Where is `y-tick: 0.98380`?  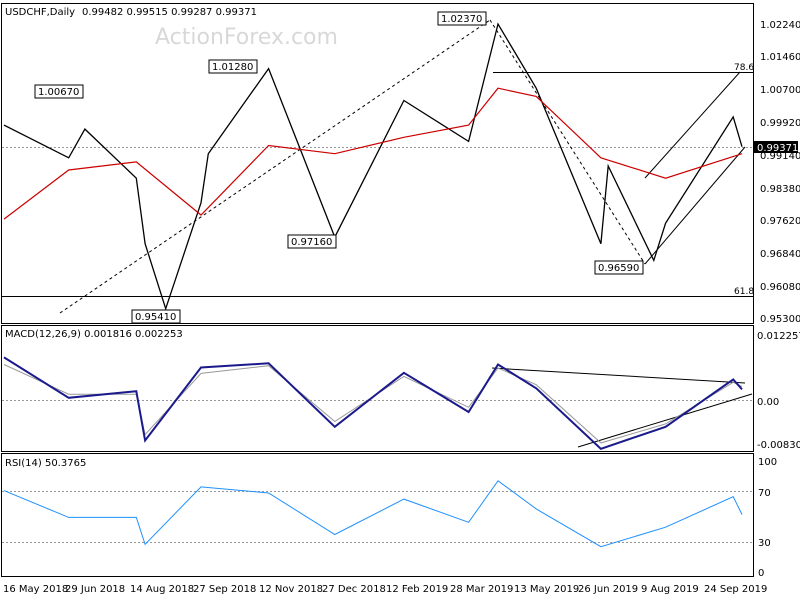 y-tick: 0.98380 is located at coordinates (780, 189).